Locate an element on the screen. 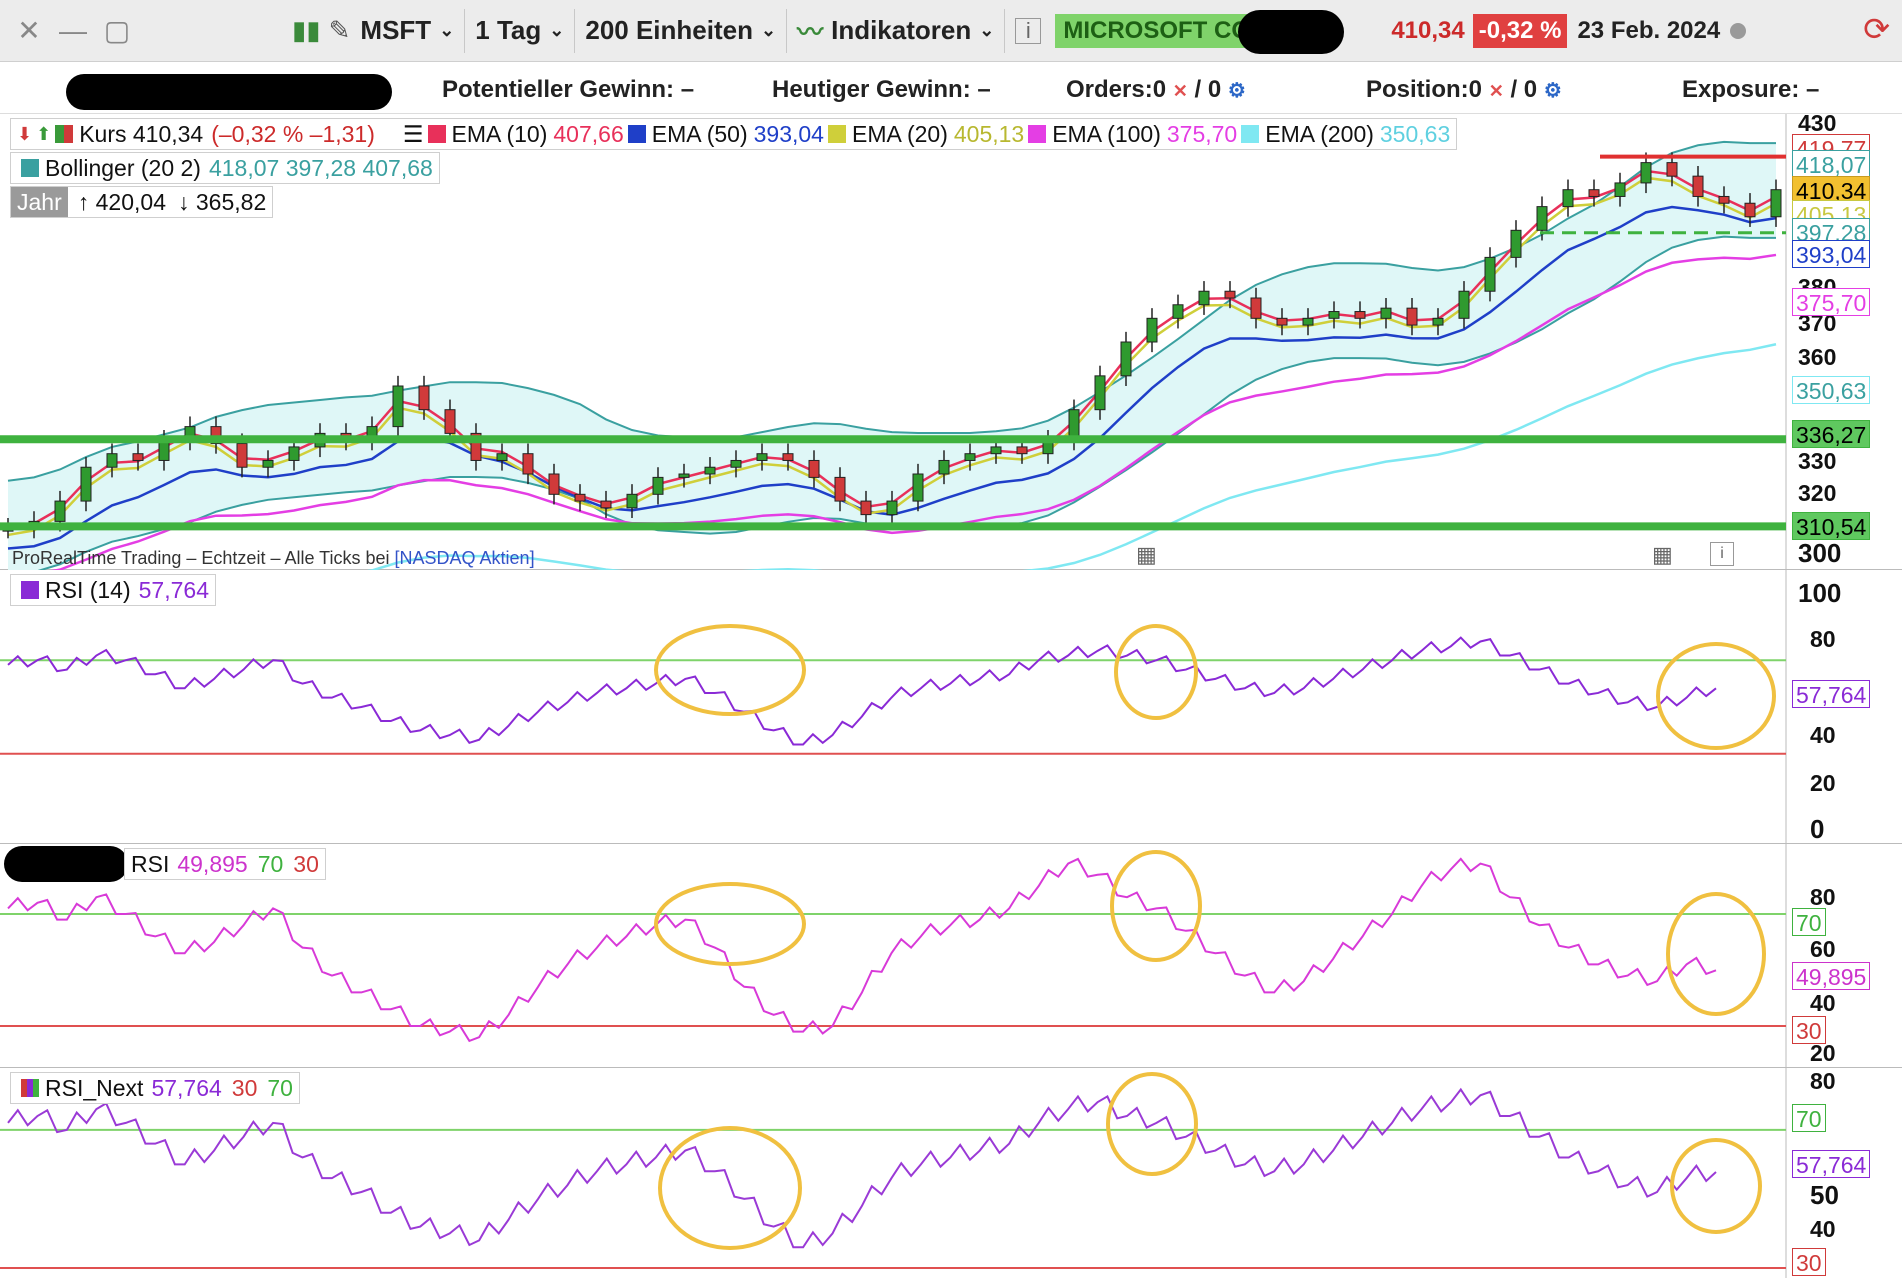 This screenshot has height=1278, width=1902. minimize-icon: — is located at coordinates (73, 30).